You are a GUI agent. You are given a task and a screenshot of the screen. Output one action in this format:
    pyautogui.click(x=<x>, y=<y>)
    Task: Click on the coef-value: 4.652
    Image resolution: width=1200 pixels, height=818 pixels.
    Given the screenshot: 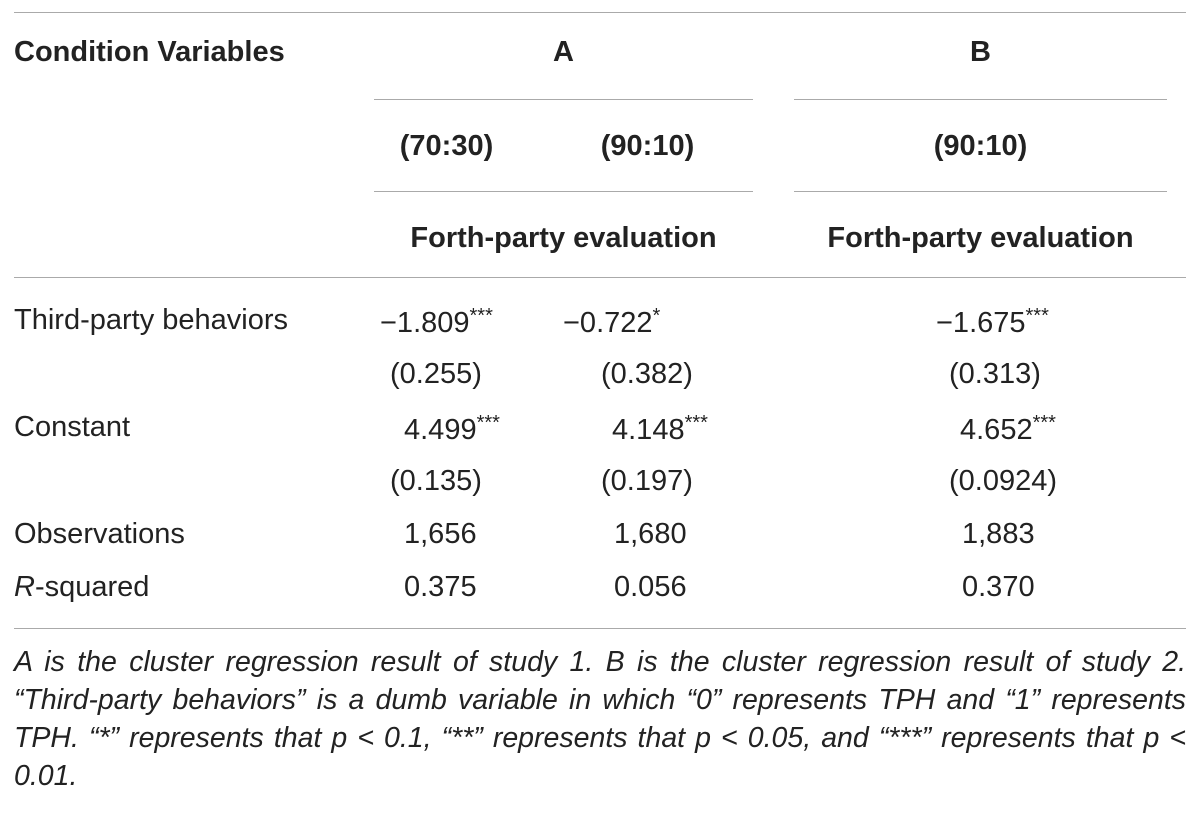 What is the action you would take?
    pyautogui.click(x=996, y=430)
    